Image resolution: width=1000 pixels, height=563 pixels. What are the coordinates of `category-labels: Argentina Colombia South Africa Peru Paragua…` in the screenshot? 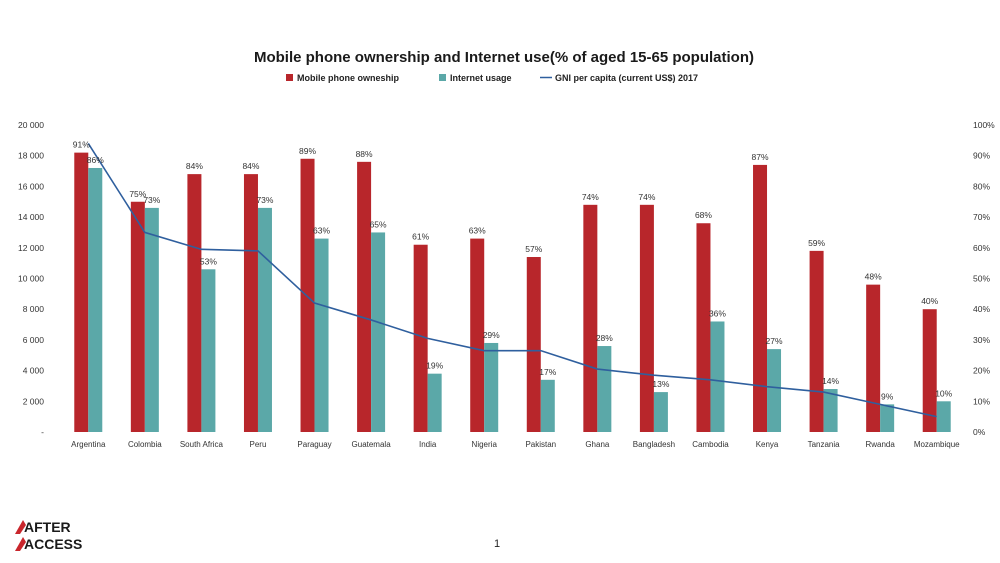 It's located at (515, 444).